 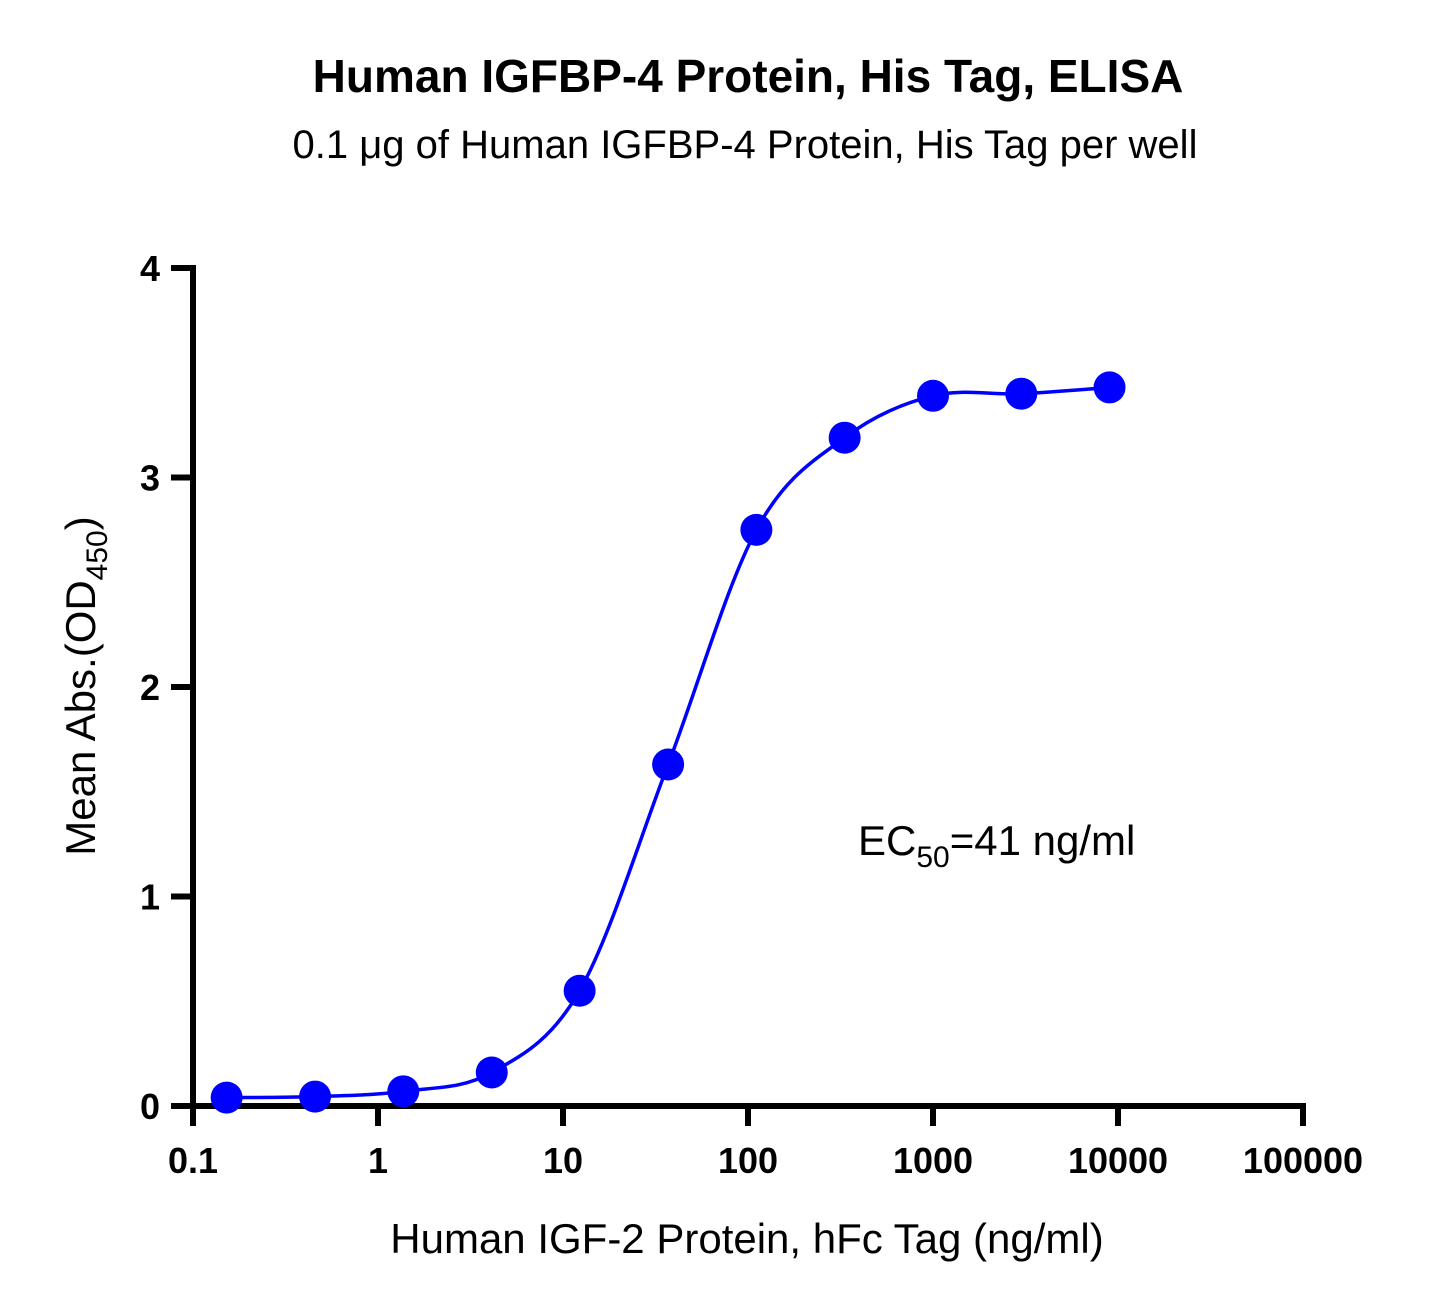 I want to click on ec50-annotation: EC50=41 ng/ml, so click(x=996, y=845).